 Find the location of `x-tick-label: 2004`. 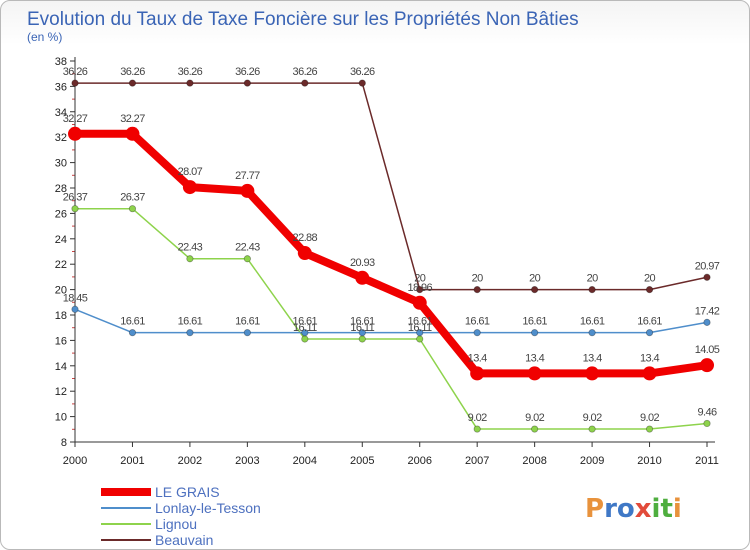

x-tick-label: 2004 is located at coordinates (305, 461).